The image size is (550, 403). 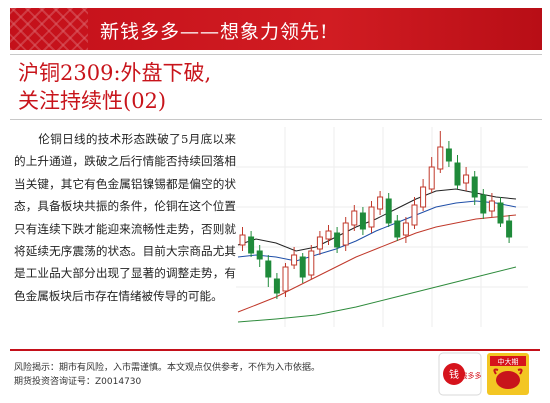 I want to click on paragraph-line: 块后市存在情绪被传导的可能。, so click(x=141, y=295).